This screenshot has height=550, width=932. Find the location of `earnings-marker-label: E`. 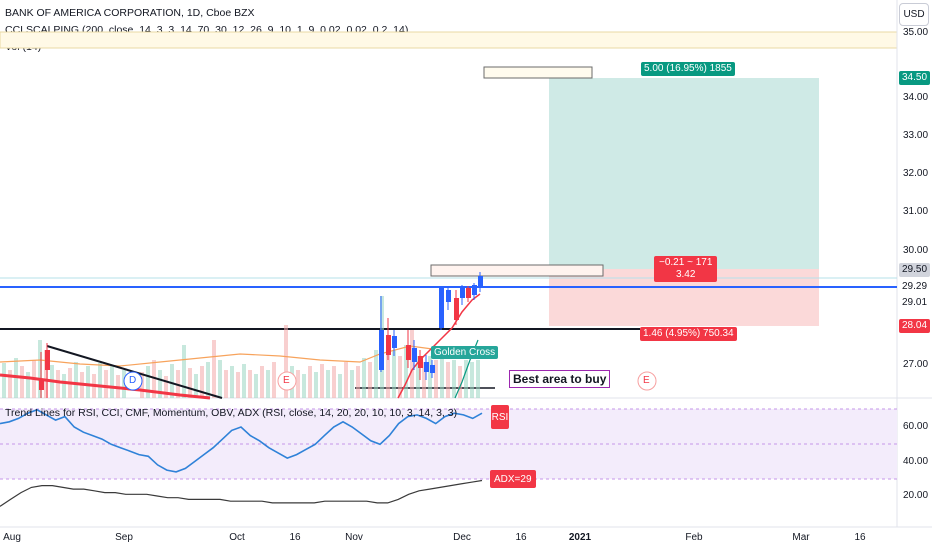

earnings-marker-label: E is located at coordinates (286, 380).